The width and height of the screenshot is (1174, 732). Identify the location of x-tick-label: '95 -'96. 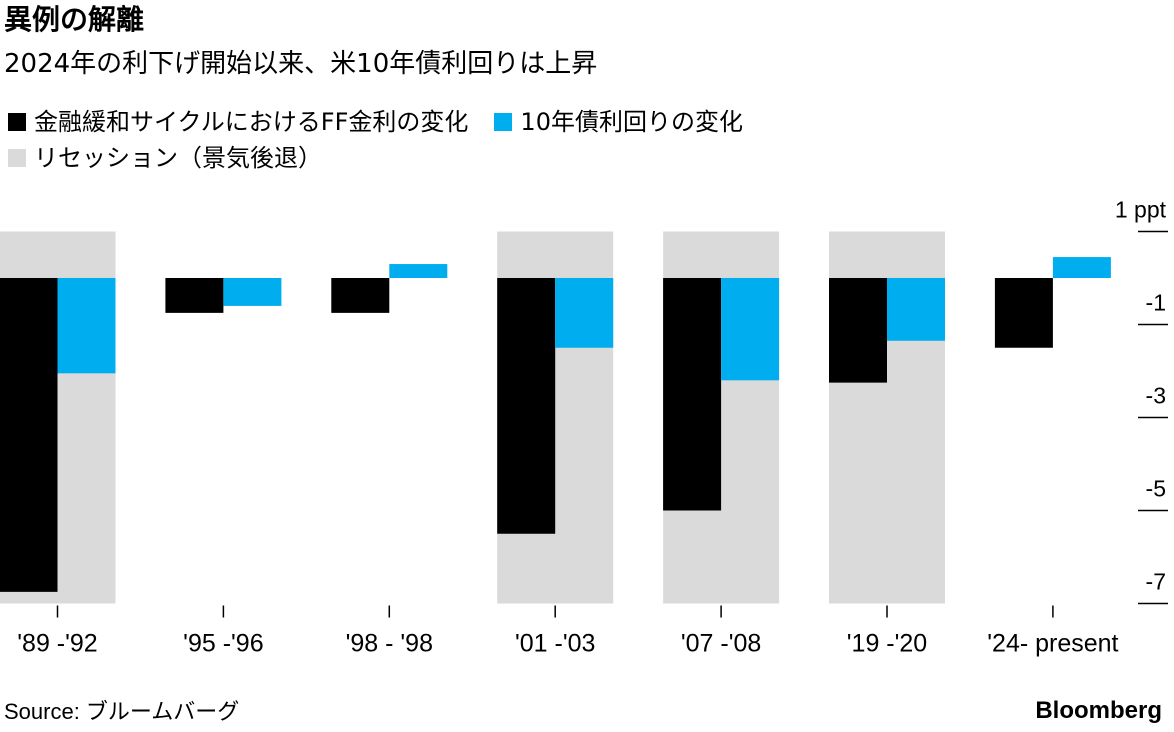
(223, 644).